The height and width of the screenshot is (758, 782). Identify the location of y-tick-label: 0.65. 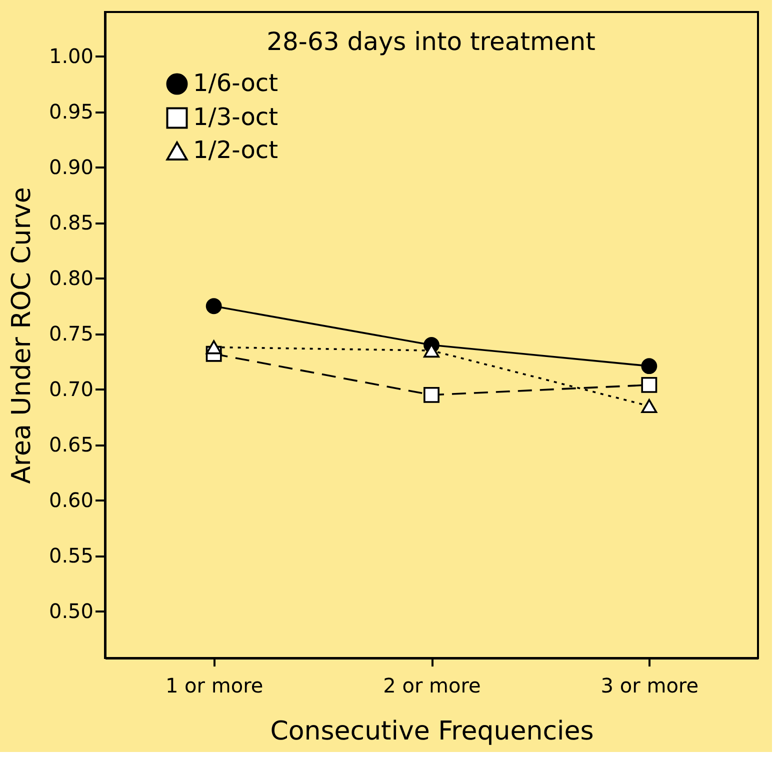
(71, 444).